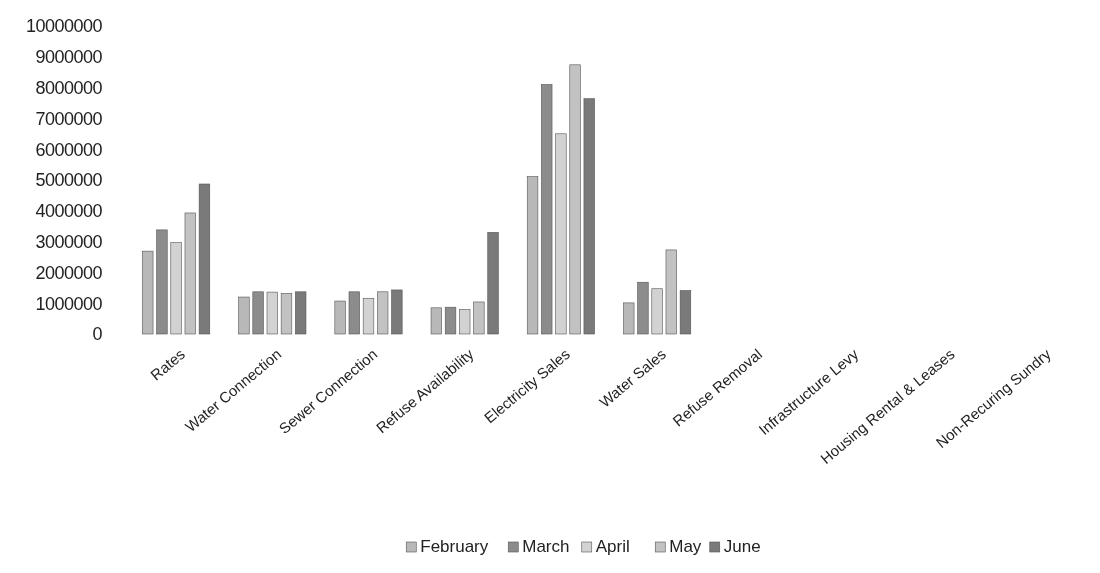 The height and width of the screenshot is (573, 1100). I want to click on legend-label: June, so click(742, 546).